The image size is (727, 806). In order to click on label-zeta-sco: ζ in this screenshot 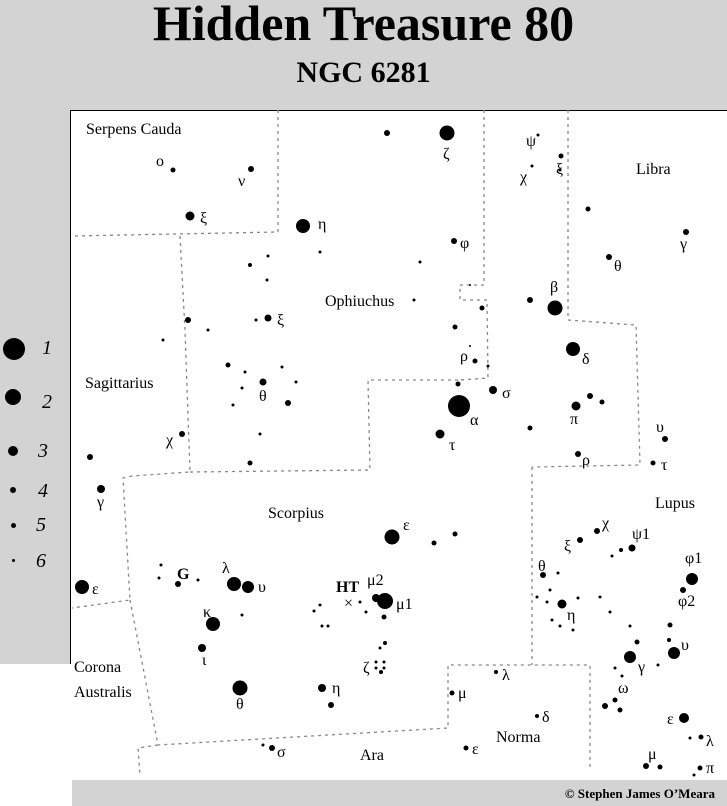, I will do `click(366, 668)`.